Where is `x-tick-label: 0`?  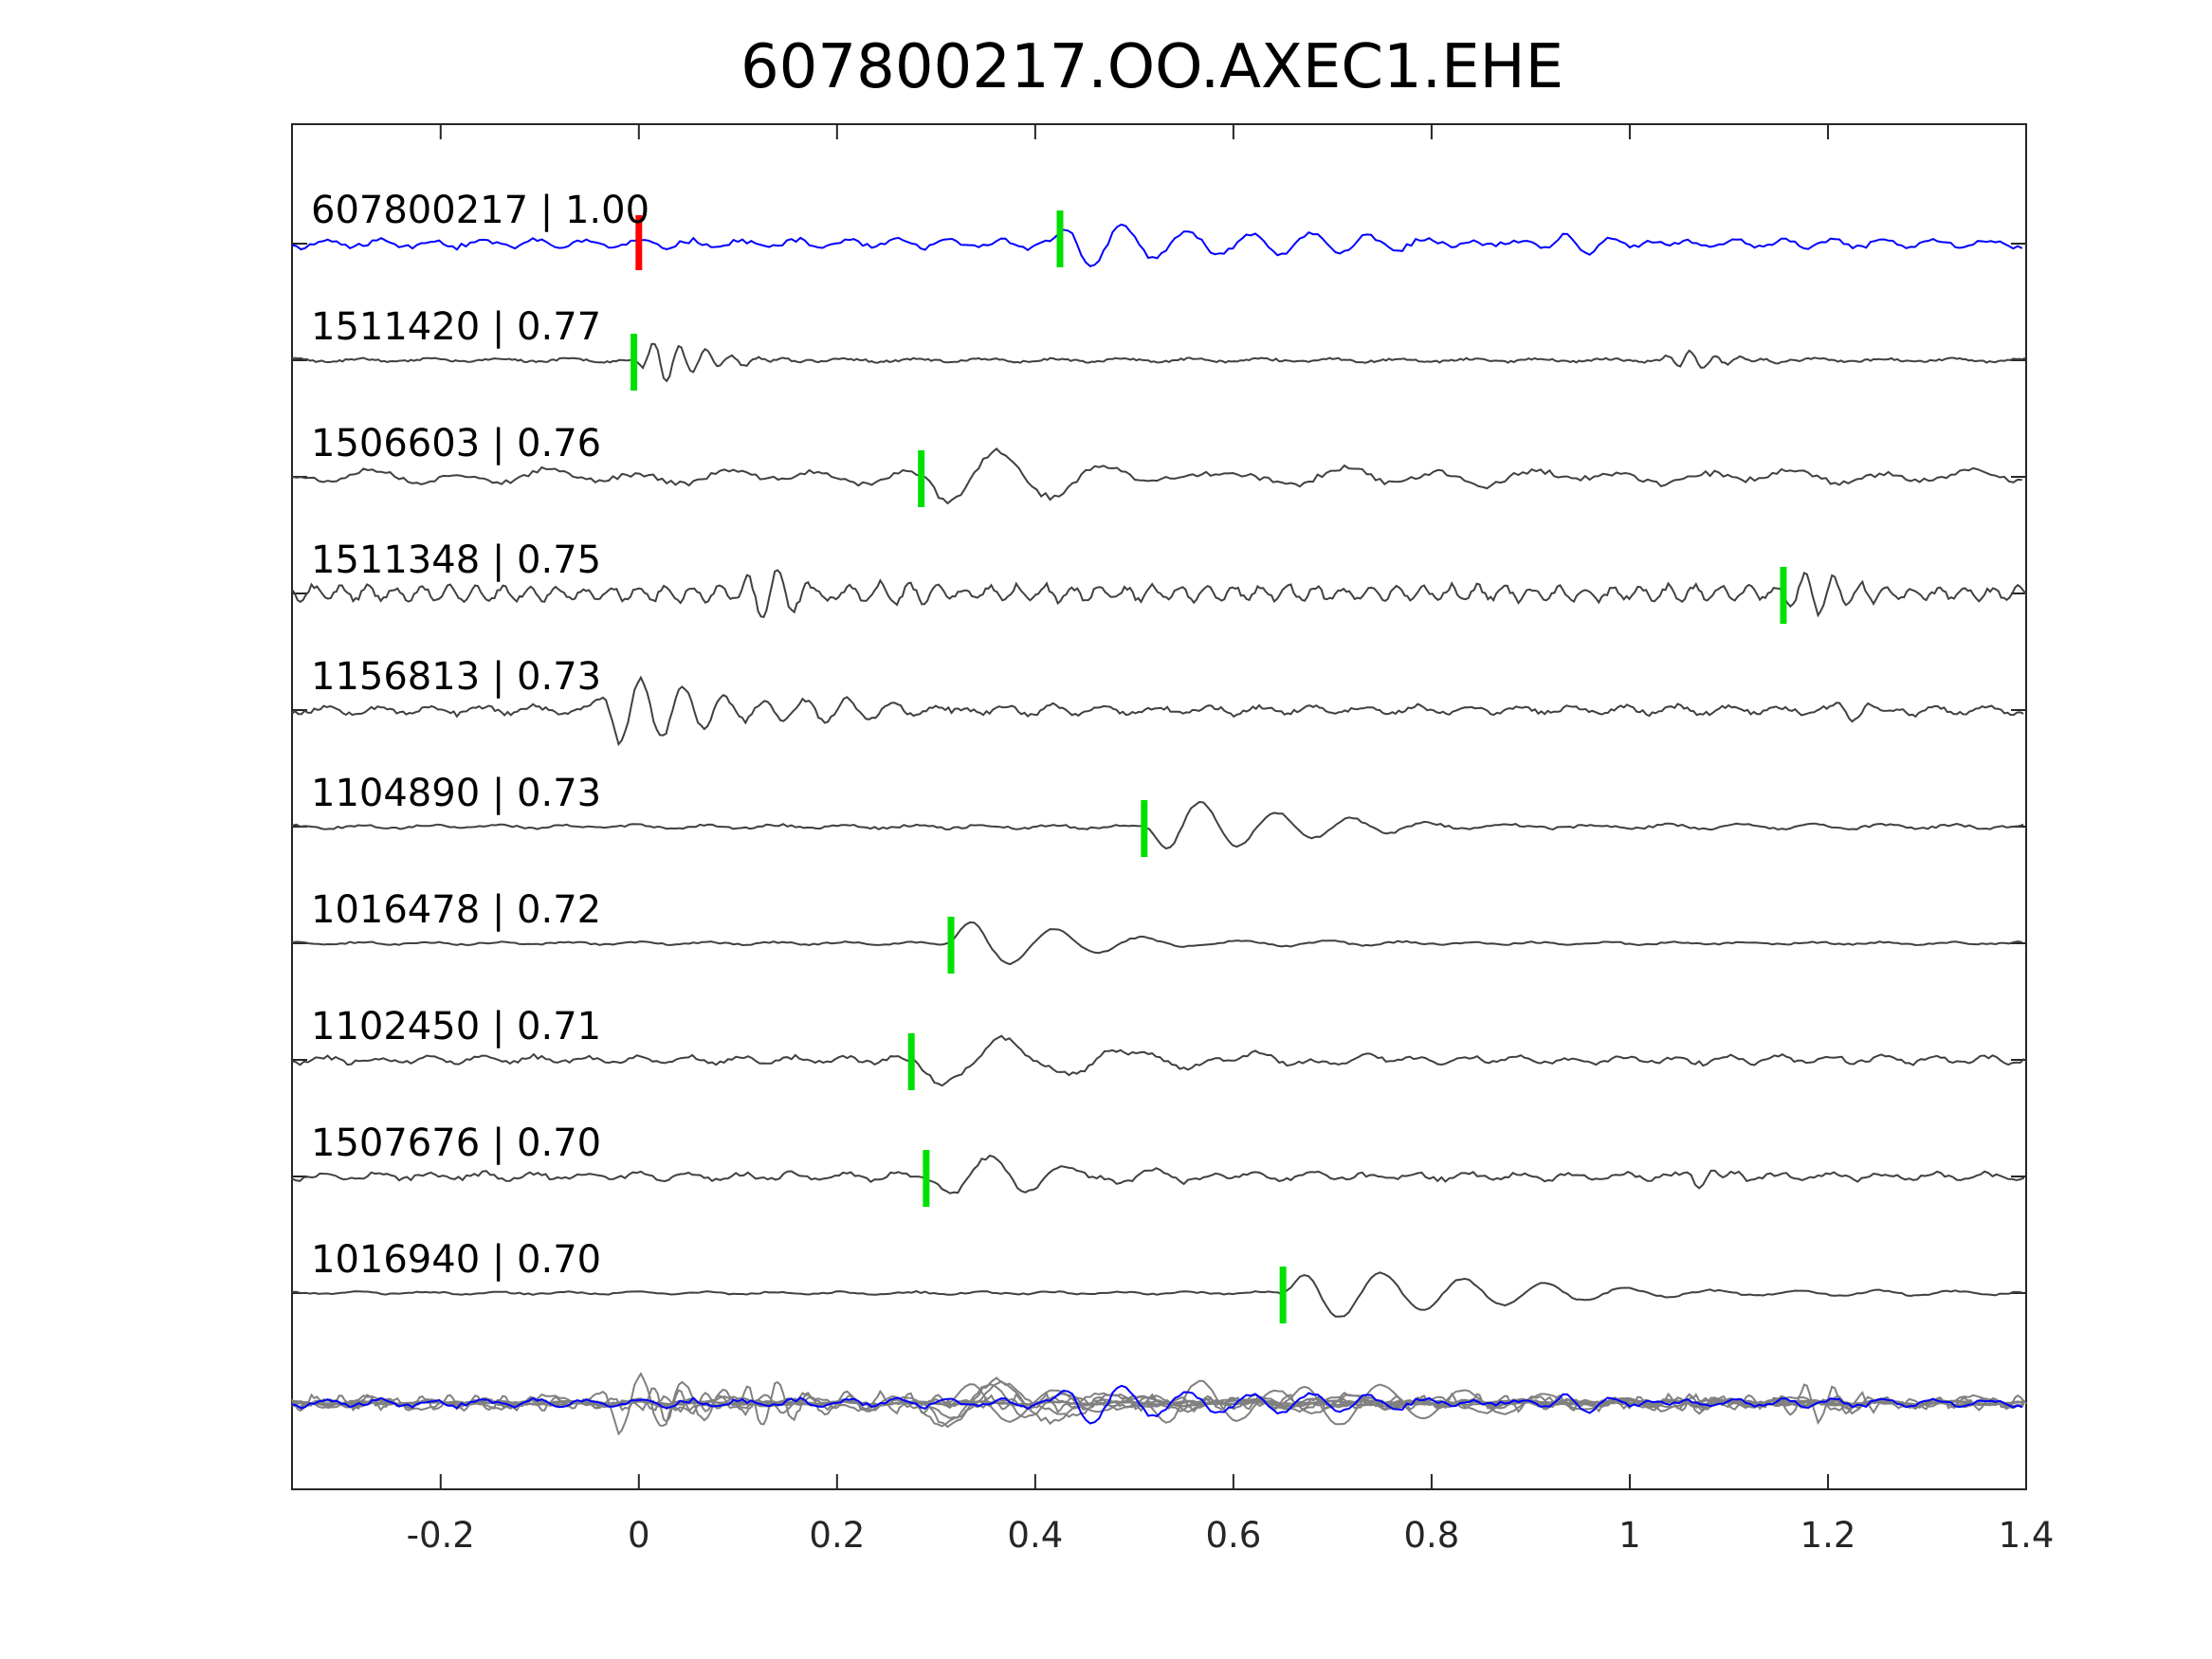 x-tick-label: 0 is located at coordinates (639, 1535).